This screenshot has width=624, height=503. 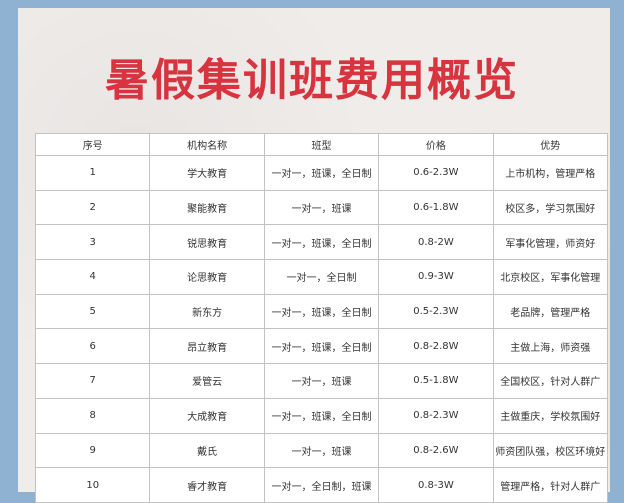 What do you see at coordinates (92, 381) in the screenshot?
I see `table-cell: 7` at bounding box center [92, 381].